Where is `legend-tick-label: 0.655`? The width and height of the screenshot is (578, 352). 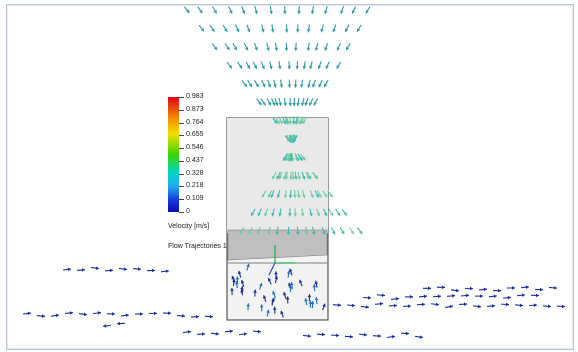 legend-tick-label: 0.655 is located at coordinates (195, 135).